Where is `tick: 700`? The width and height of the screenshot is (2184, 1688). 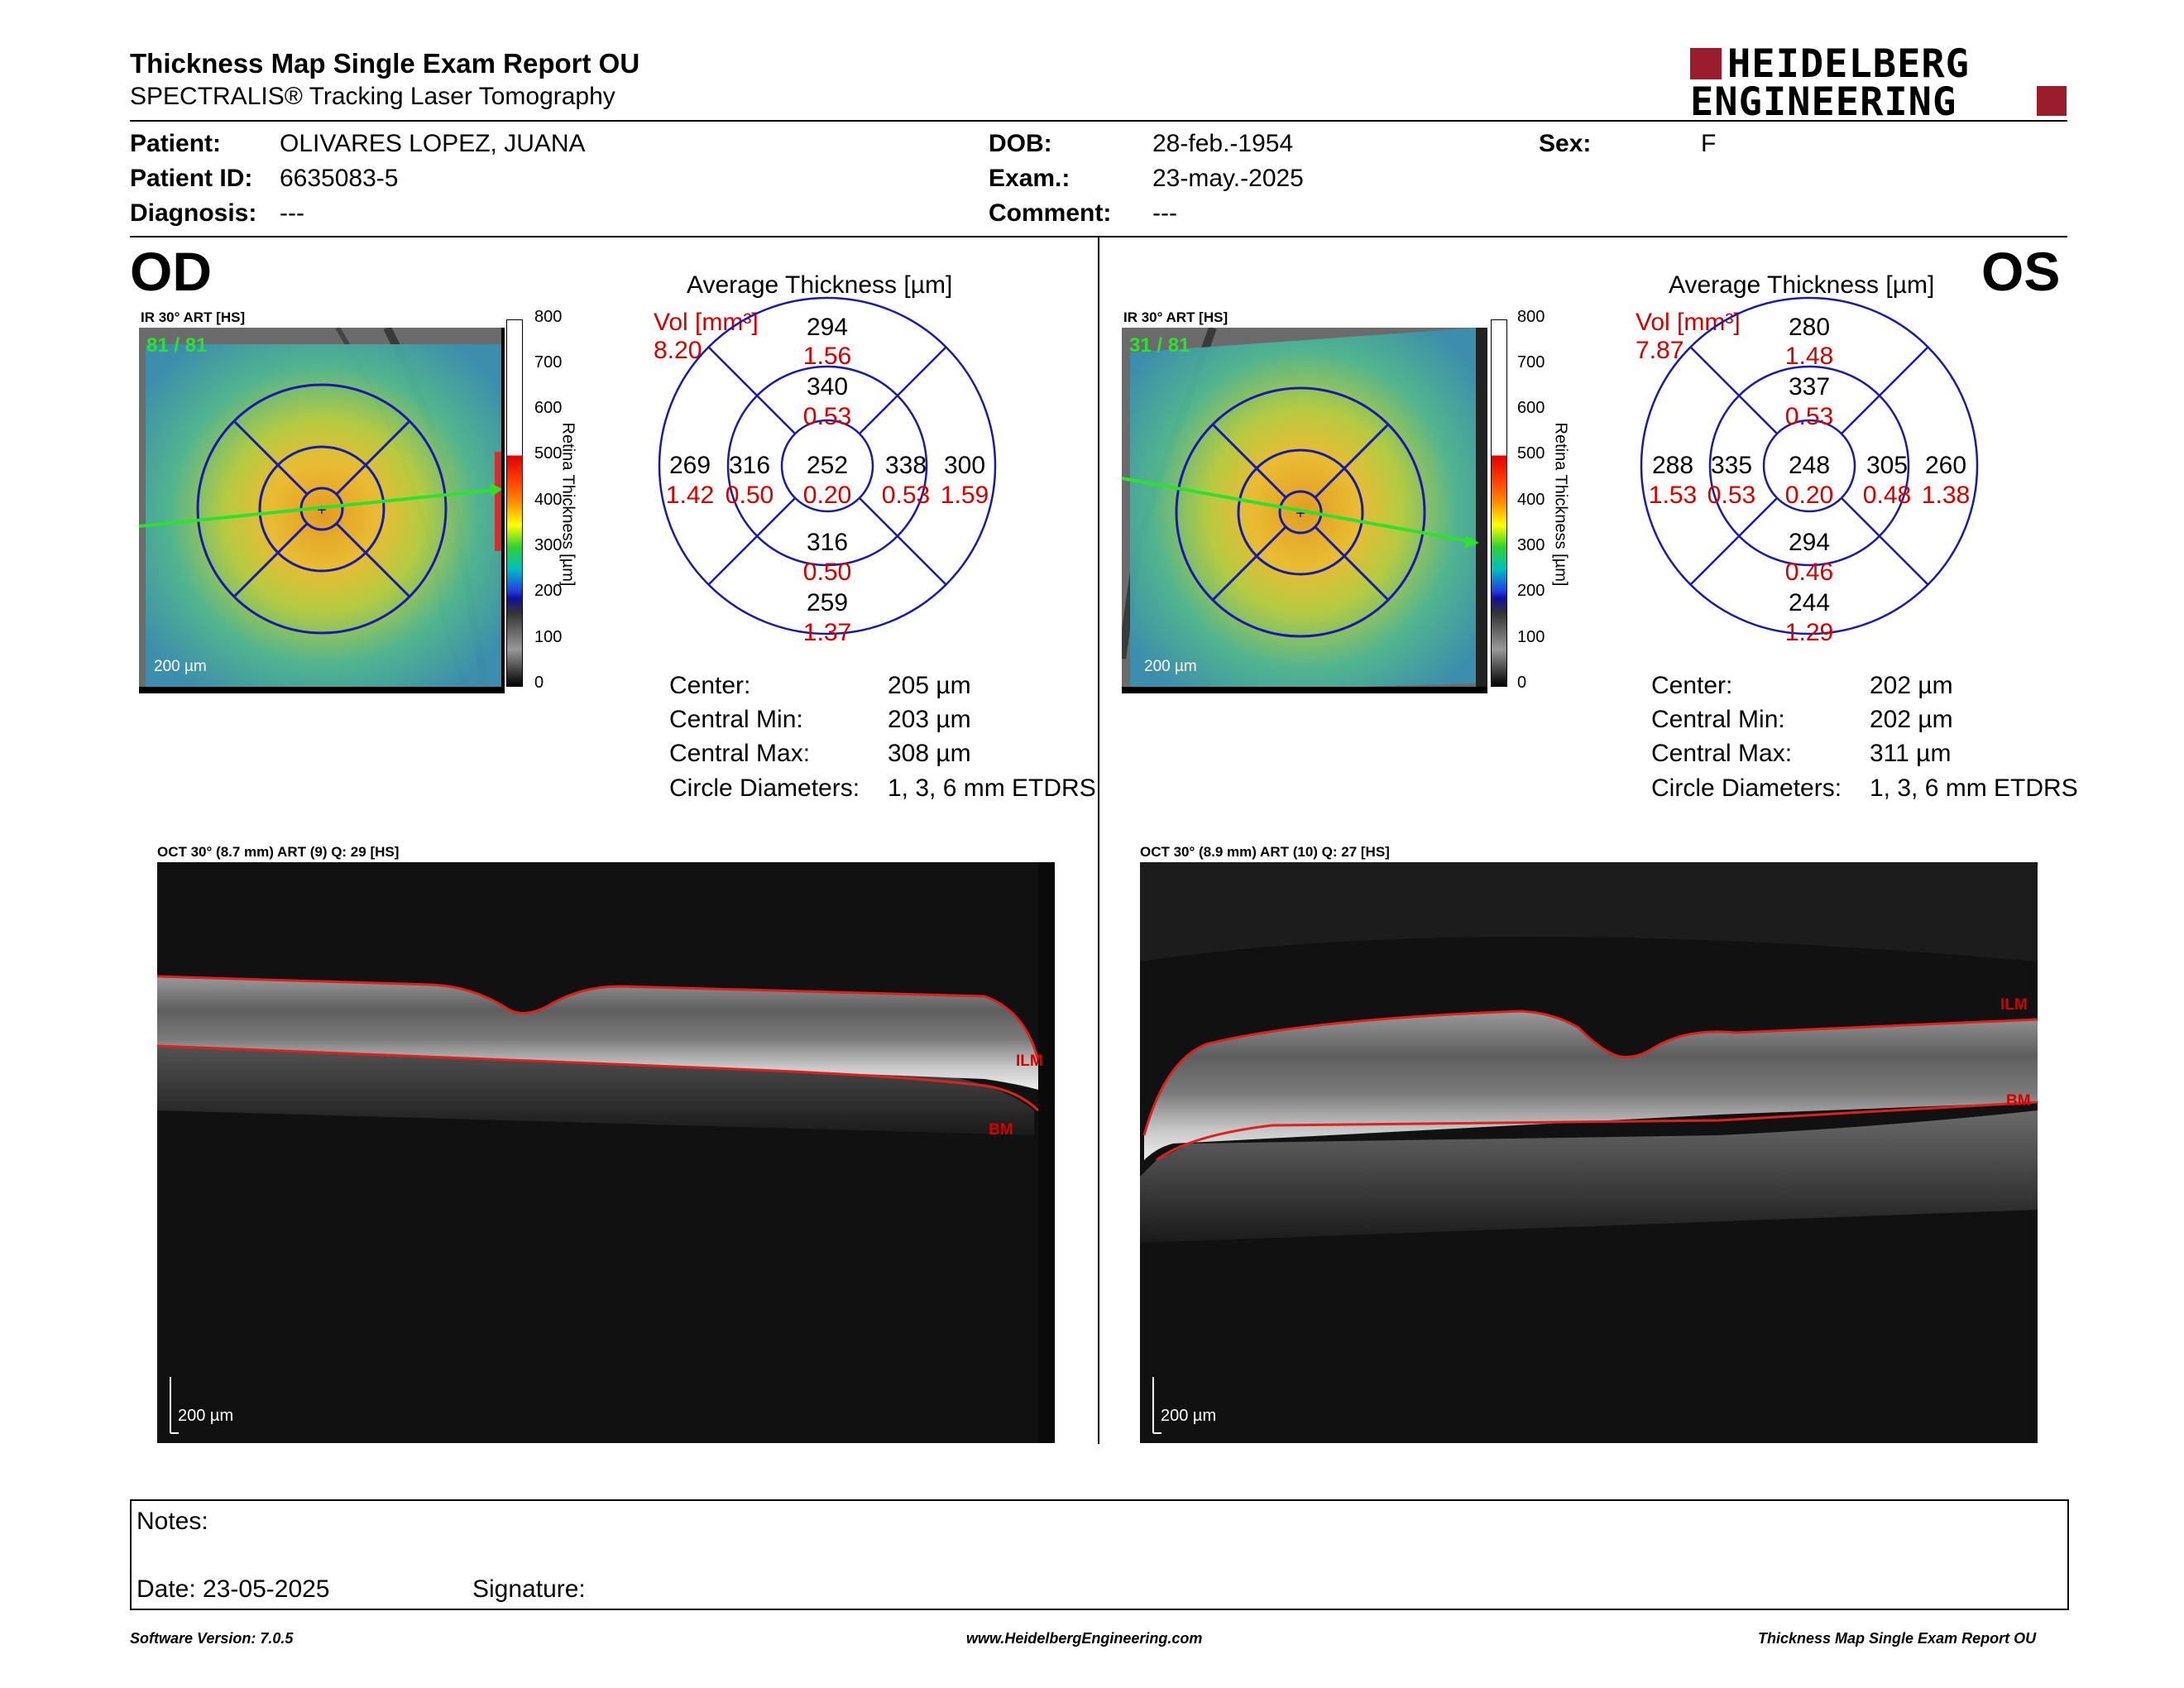 tick: 700 is located at coordinates (1531, 362).